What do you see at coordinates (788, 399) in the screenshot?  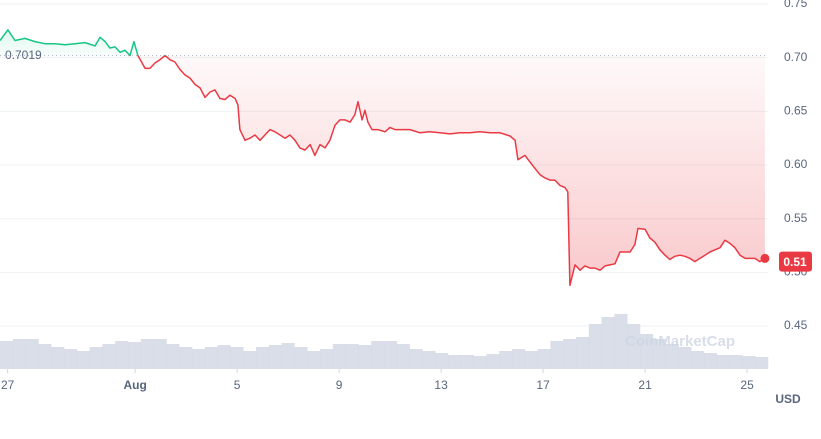 I see `currency-label: USD` at bounding box center [788, 399].